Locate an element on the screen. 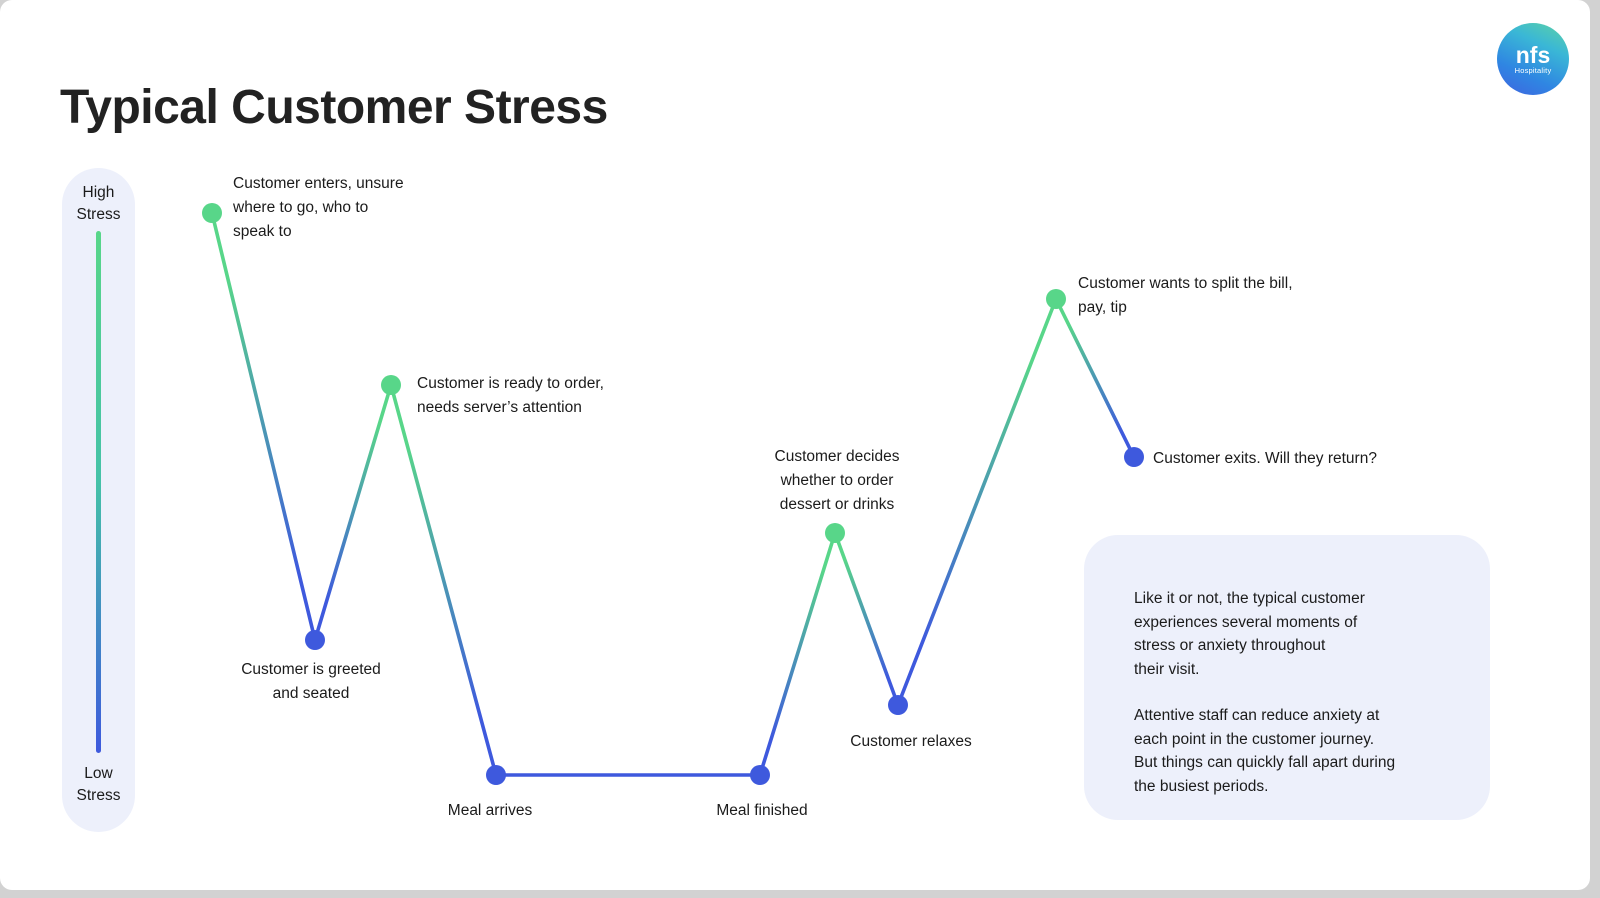  axis-high-label: High Stress is located at coordinates (98, 203).